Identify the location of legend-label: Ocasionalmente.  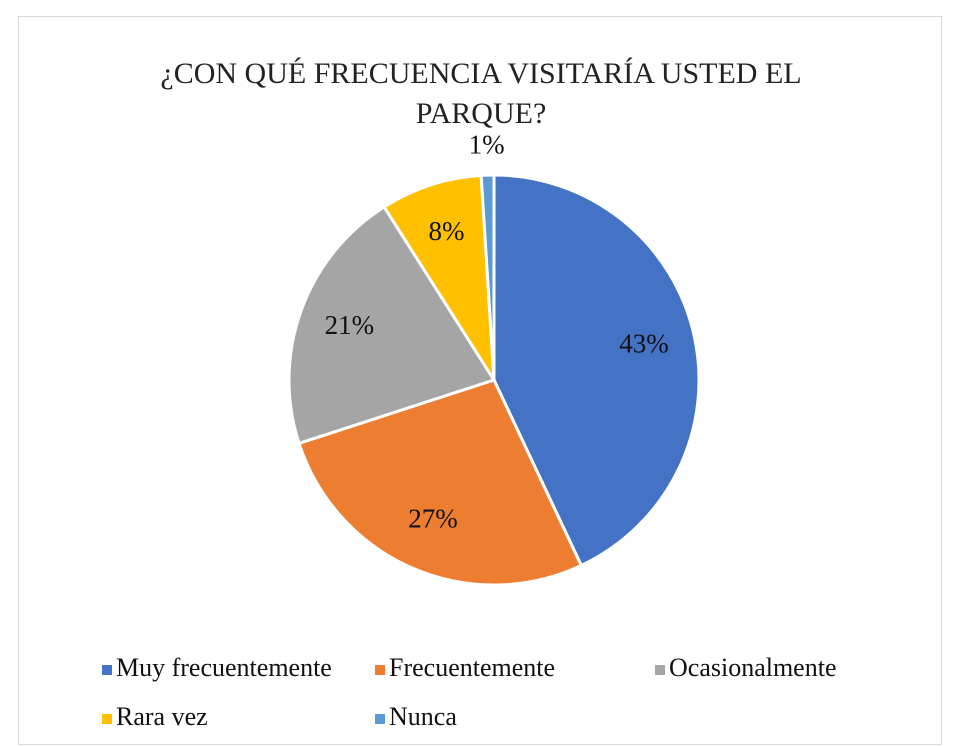
(753, 667).